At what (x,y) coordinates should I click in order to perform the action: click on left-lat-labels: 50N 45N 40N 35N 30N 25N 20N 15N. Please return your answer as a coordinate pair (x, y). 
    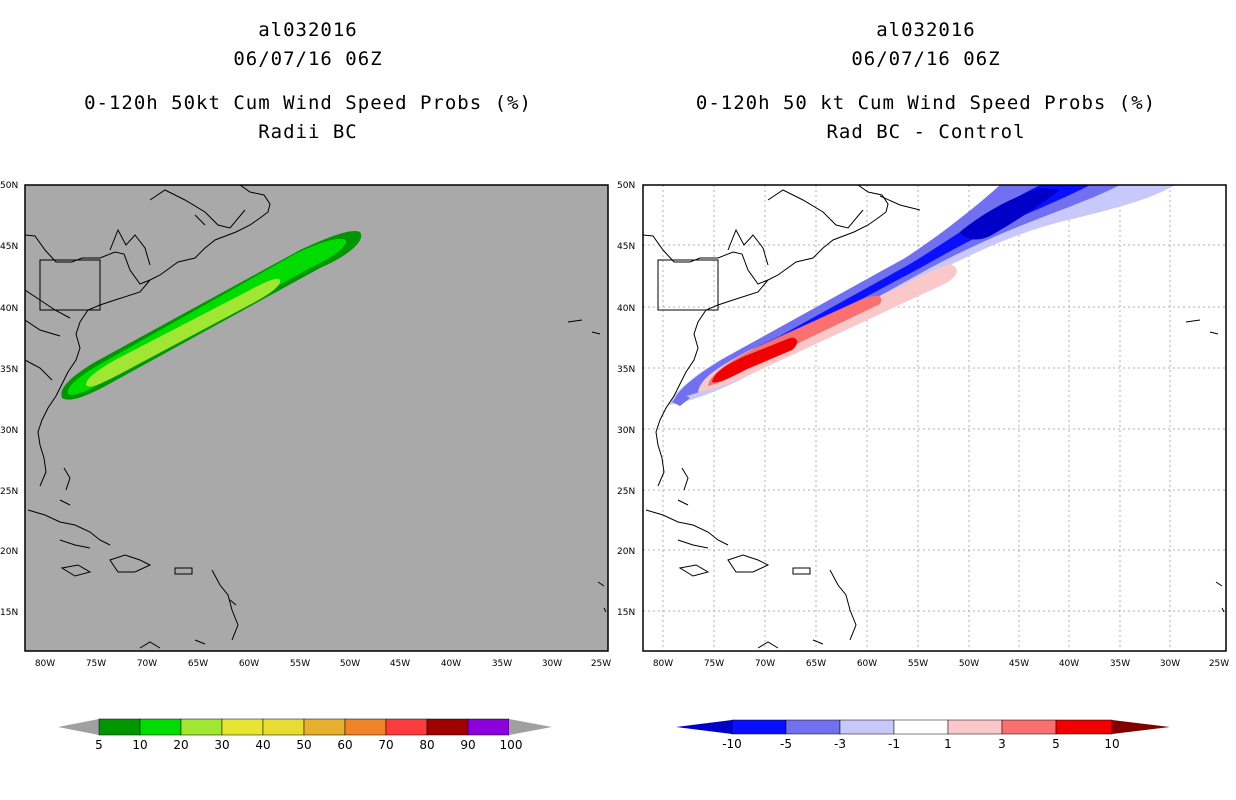
    Looking at the image, I should click on (9, 399).